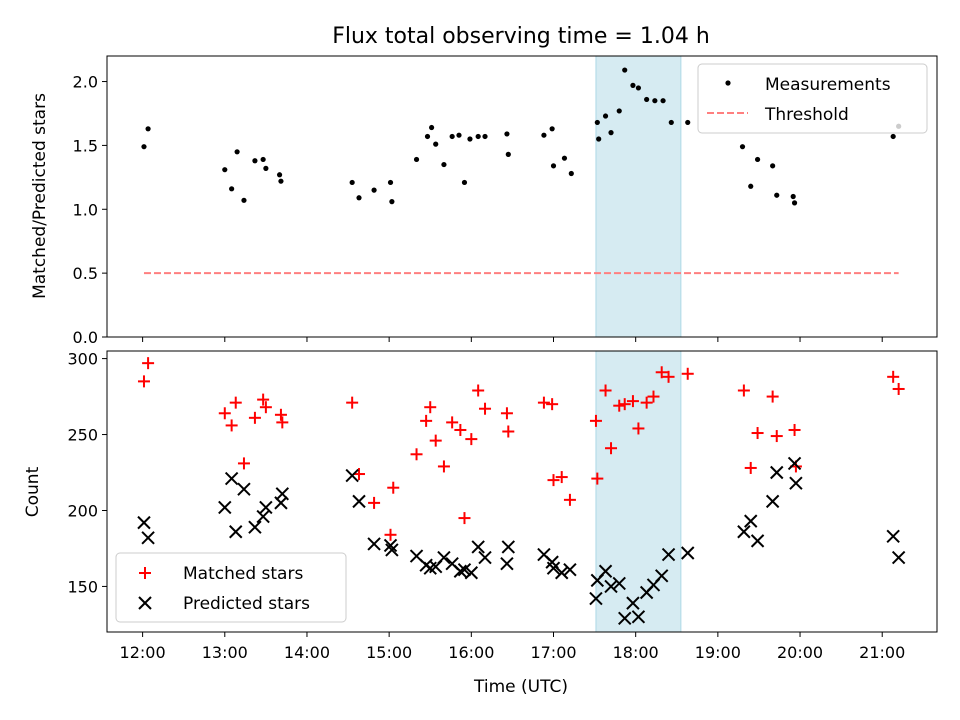 The width and height of the screenshot is (960, 720). Describe the element at coordinates (389, 652) in the screenshot. I see `count-x-tick-label: 15:00` at that location.